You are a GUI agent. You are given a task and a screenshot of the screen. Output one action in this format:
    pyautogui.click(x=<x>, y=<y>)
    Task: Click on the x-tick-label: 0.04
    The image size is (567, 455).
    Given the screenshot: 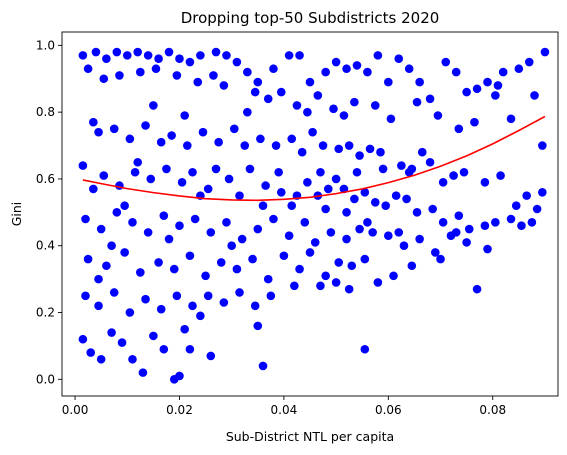 What is the action you would take?
    pyautogui.click(x=284, y=410)
    